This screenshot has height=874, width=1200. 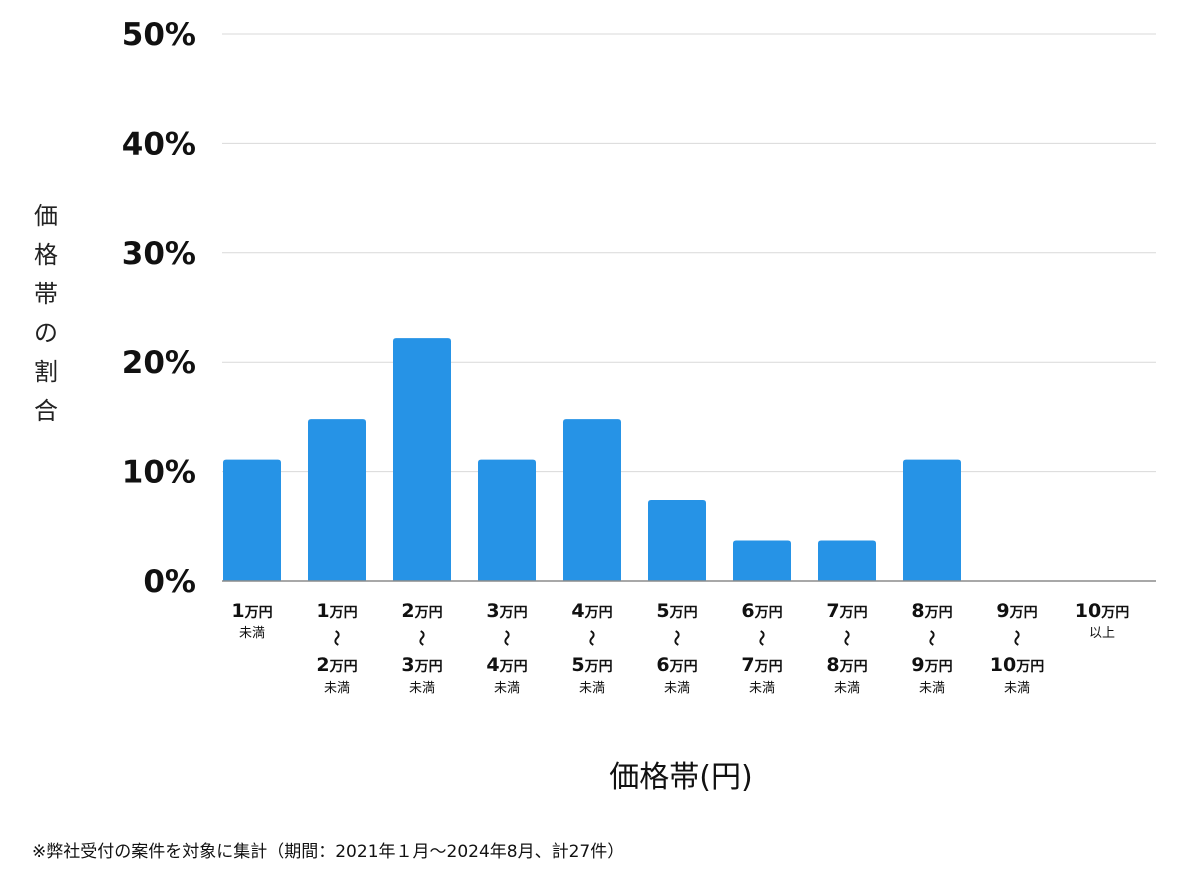 I want to click on y-tick-label: 50%, so click(x=159, y=35).